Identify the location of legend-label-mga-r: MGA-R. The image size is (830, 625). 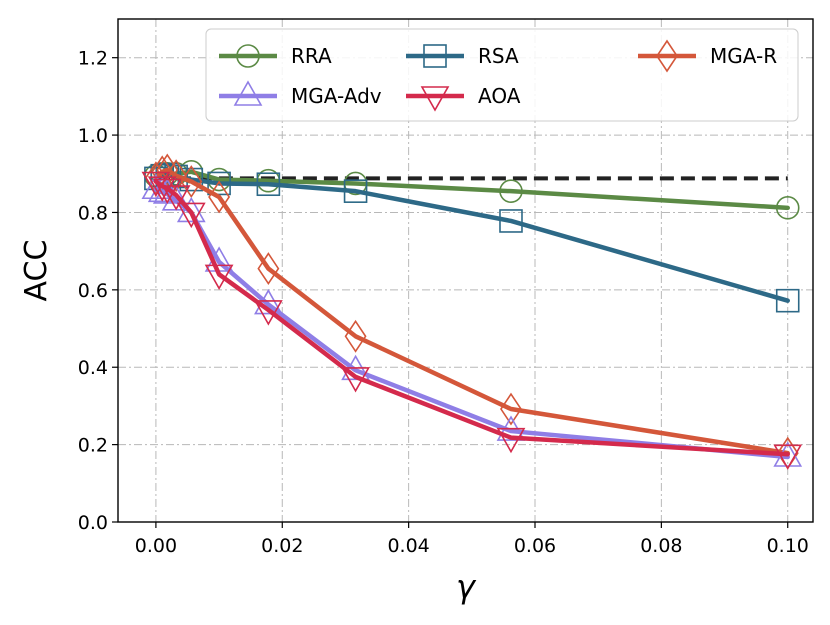
(743, 56).